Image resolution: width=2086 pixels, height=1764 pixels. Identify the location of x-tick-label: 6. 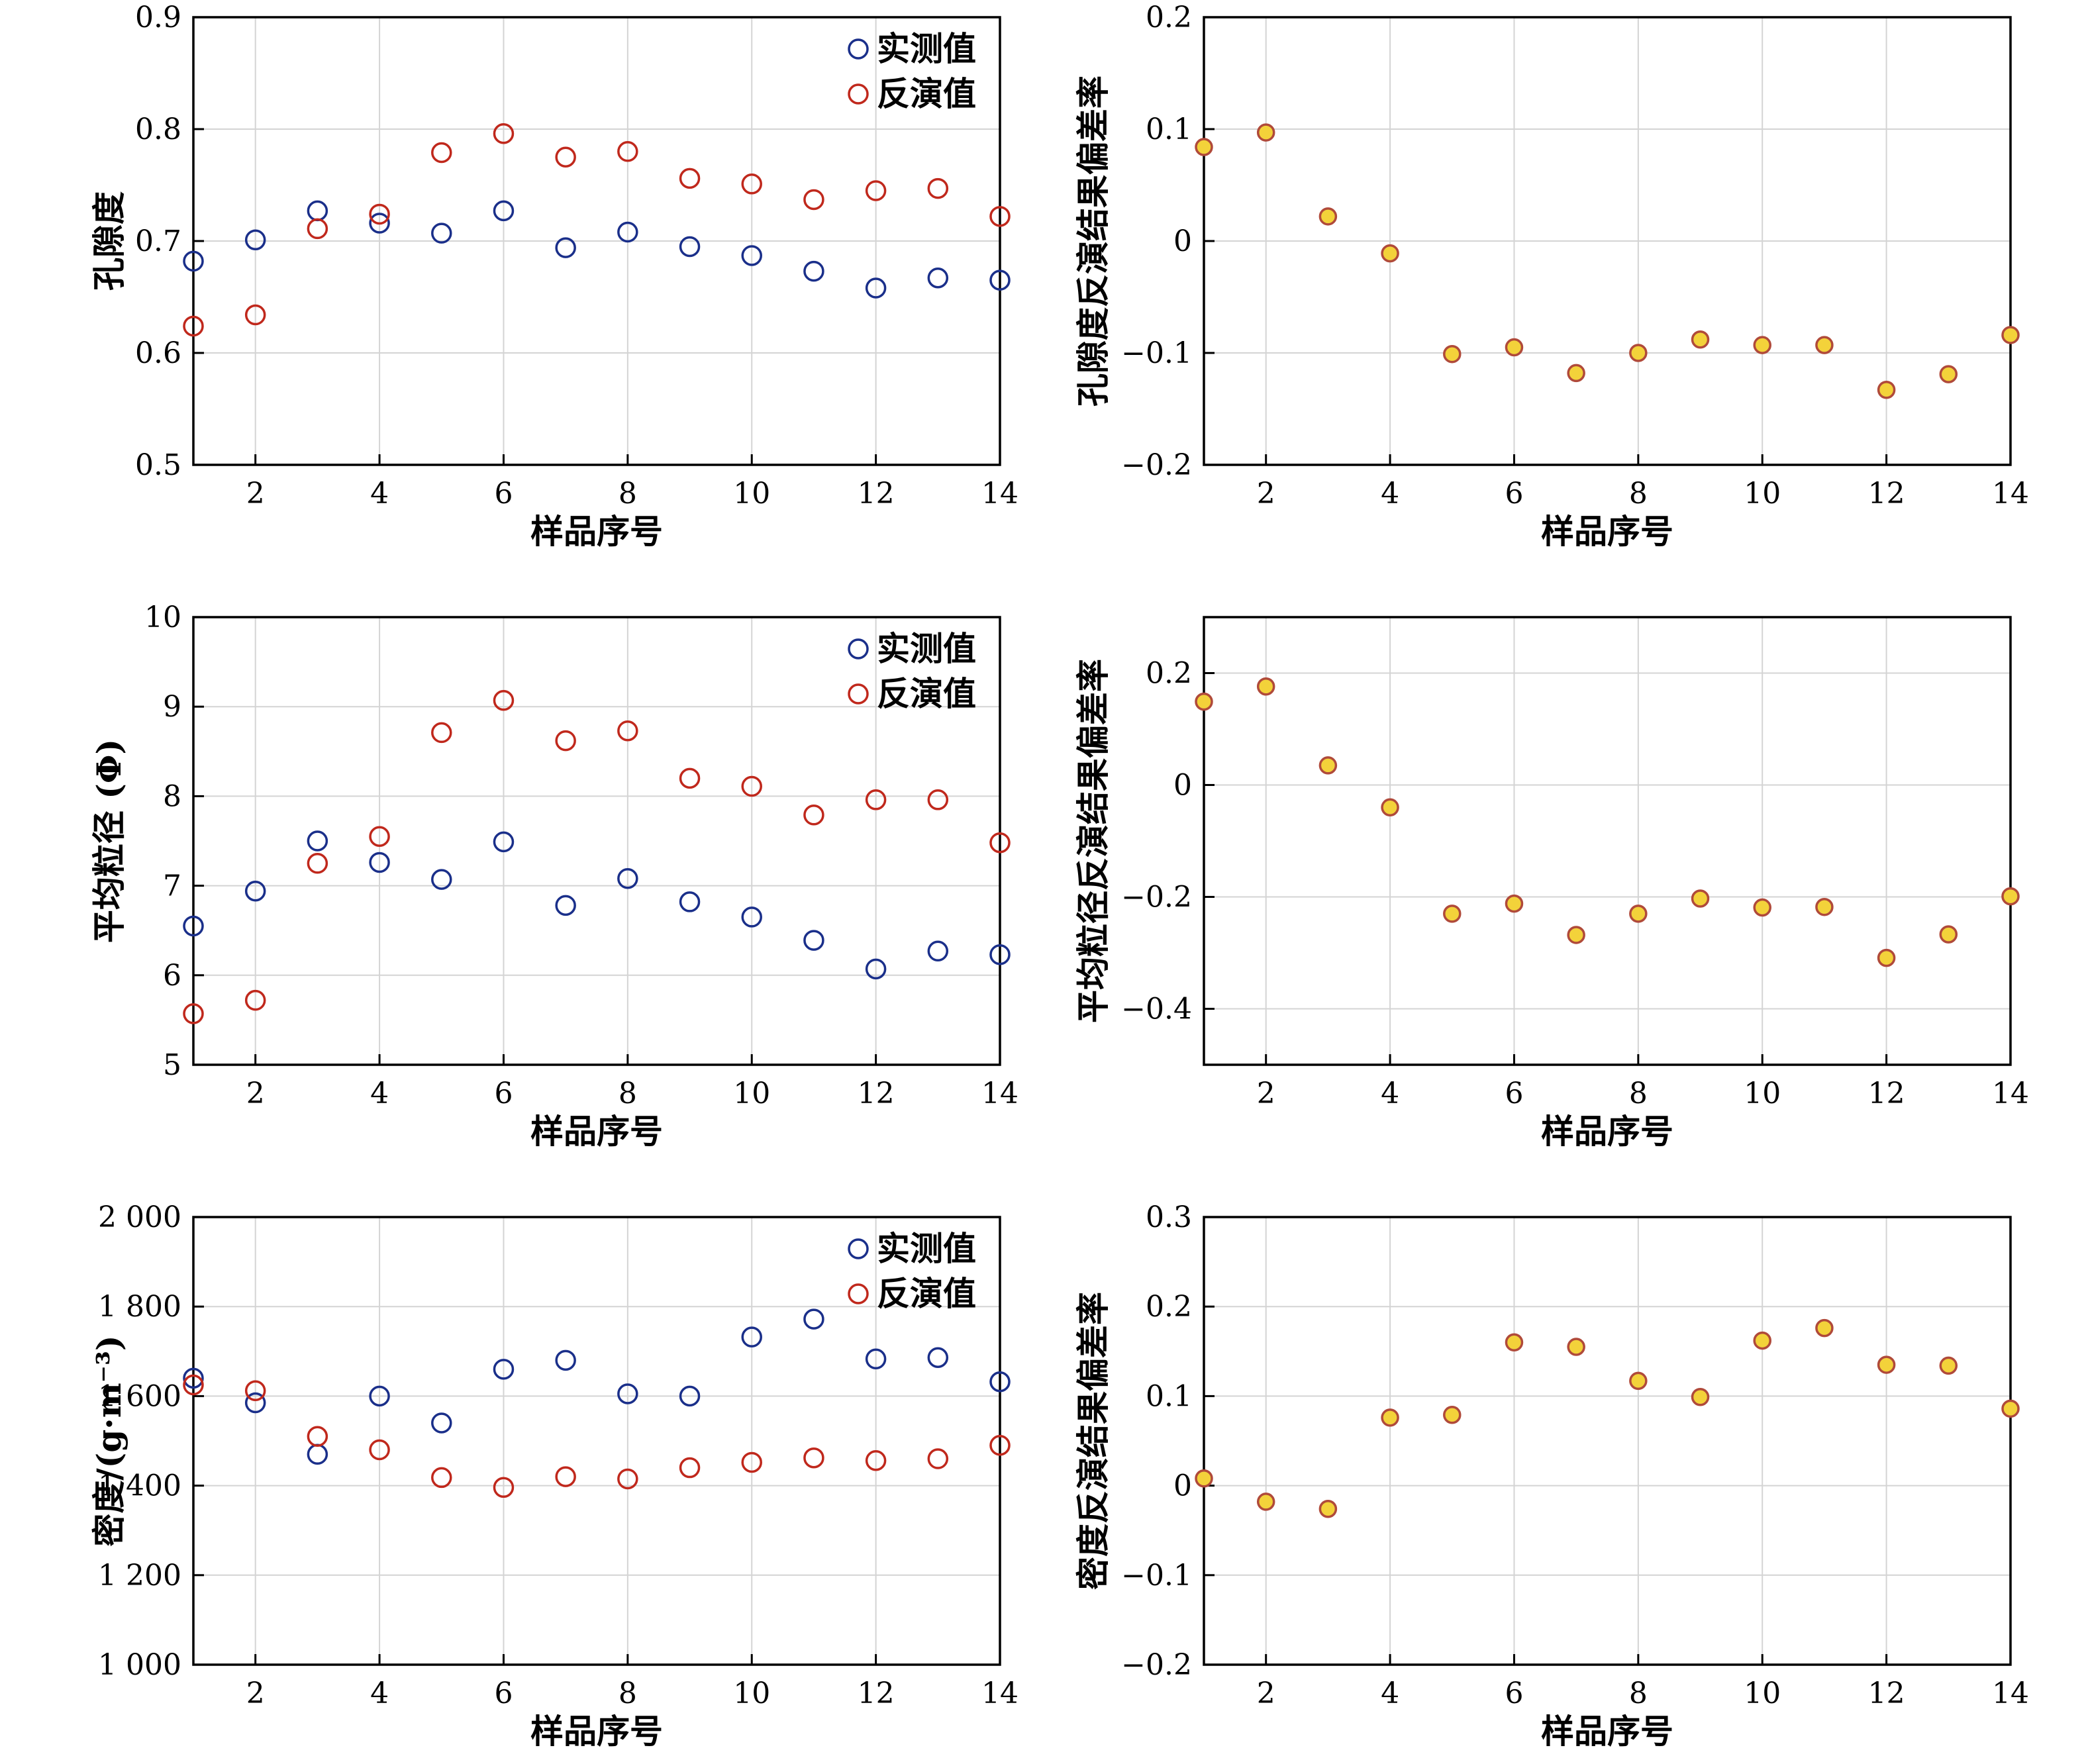
(503, 494).